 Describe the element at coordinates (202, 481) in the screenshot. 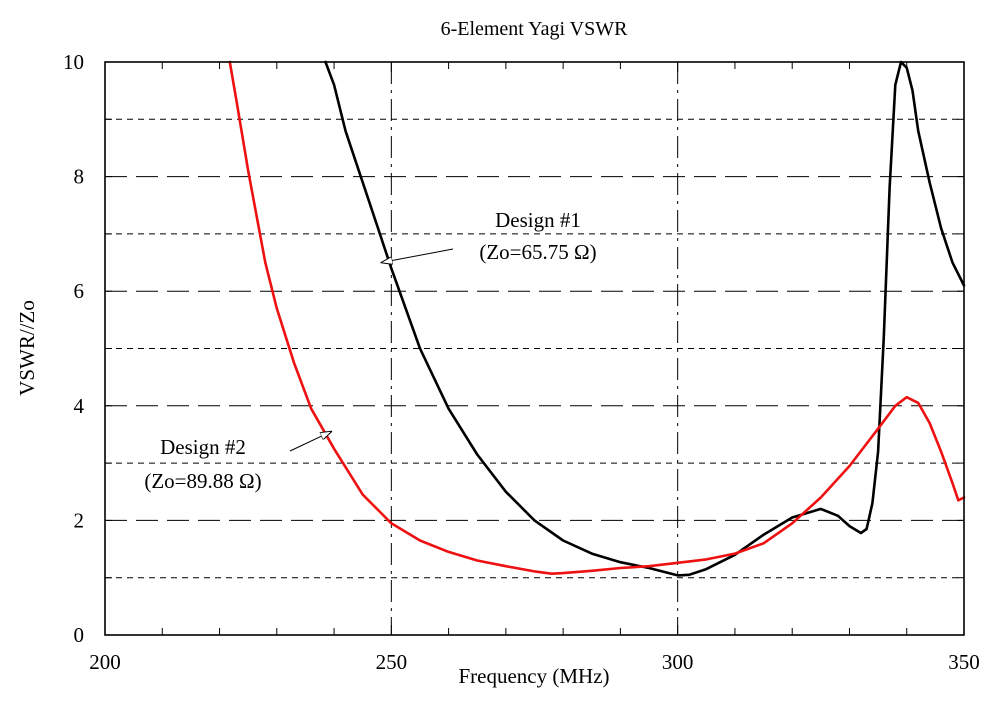

I see `annotation-impedance: (Zo=89.88 Ω)` at that location.